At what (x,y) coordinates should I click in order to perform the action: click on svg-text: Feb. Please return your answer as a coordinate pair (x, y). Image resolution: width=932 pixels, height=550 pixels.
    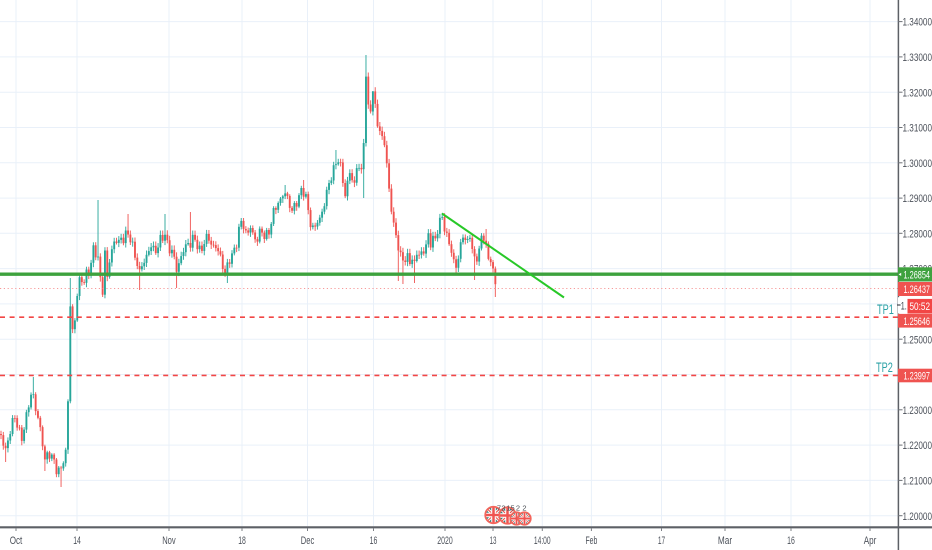
    Looking at the image, I should click on (592, 541).